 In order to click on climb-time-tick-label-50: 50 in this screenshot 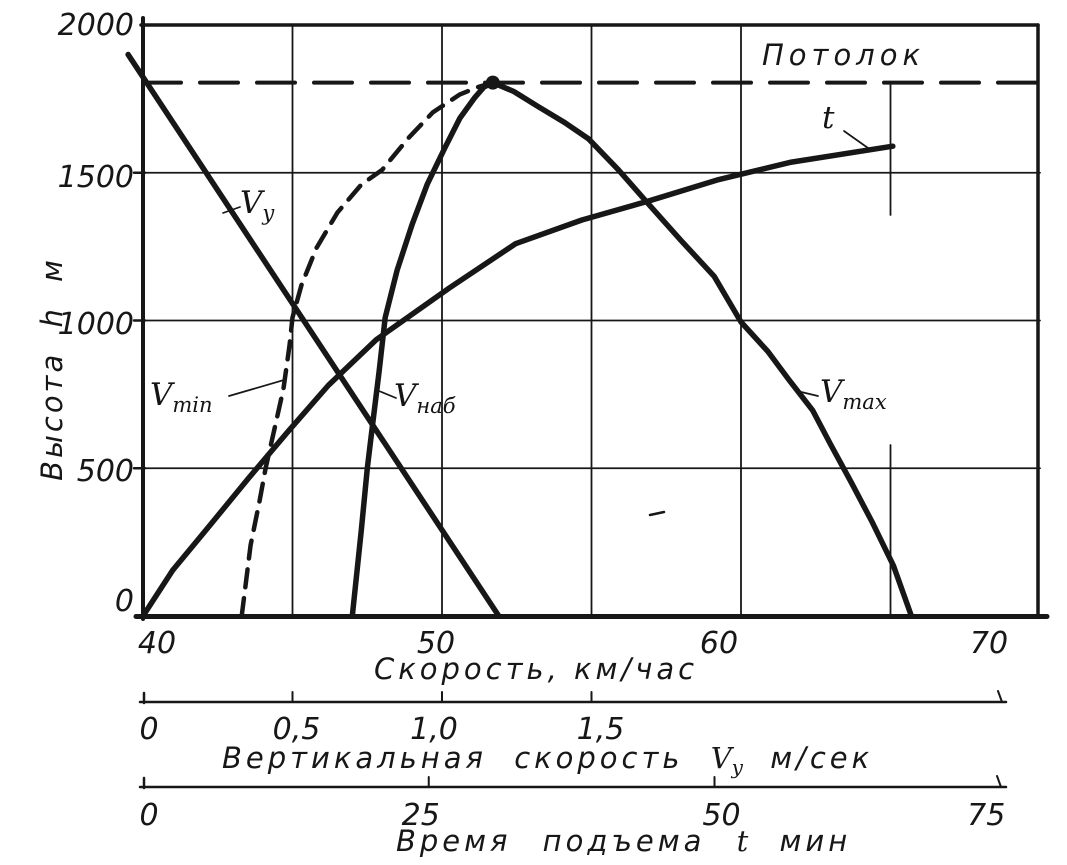, I will do `click(721, 815)`.